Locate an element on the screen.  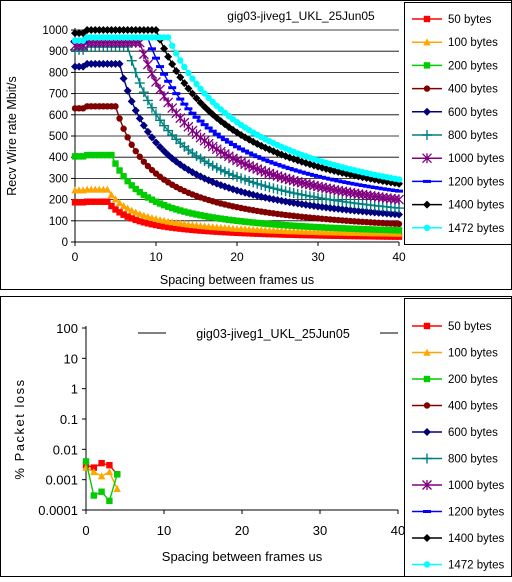
x-tick-label: 30 is located at coordinates (320, 530).